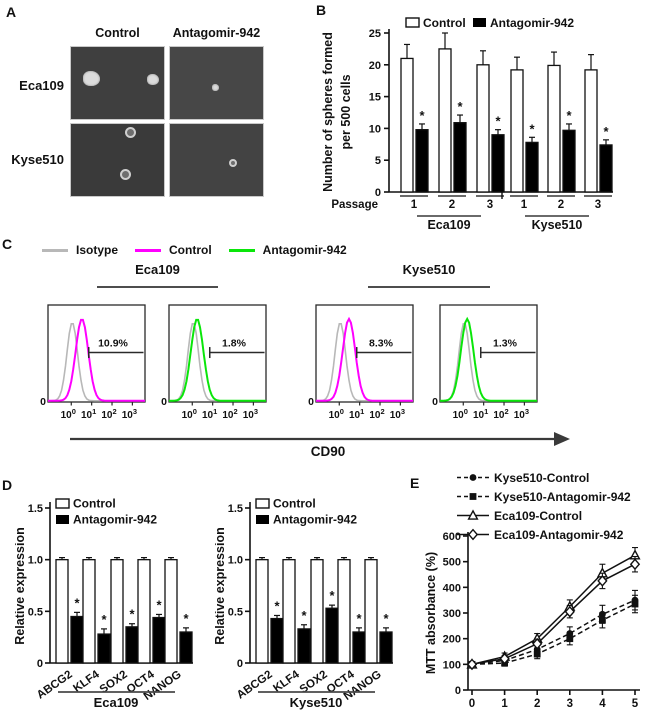 The height and width of the screenshot is (718, 650). Describe the element at coordinates (97, 250) in the screenshot. I see `flow-legend-isotype-label: Isotype` at that location.